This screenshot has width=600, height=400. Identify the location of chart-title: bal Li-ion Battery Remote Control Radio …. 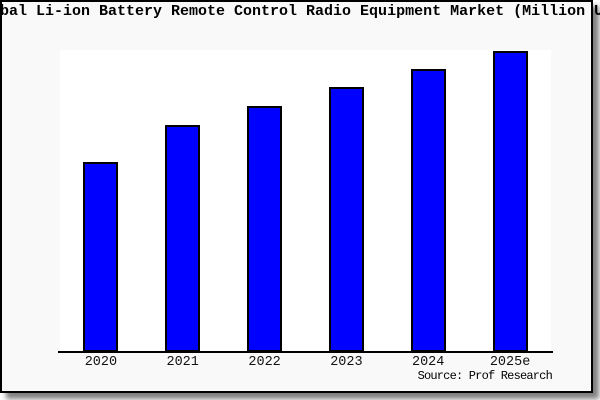
(300, 11).